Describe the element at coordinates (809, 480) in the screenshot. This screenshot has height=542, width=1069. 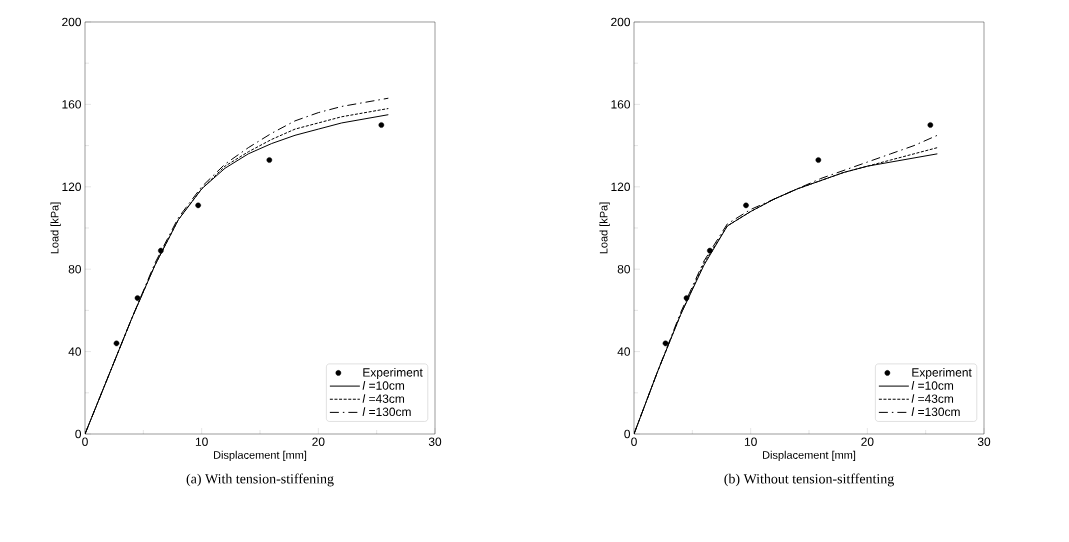
I see `text: (b) Without tension-sitffenting` at that location.